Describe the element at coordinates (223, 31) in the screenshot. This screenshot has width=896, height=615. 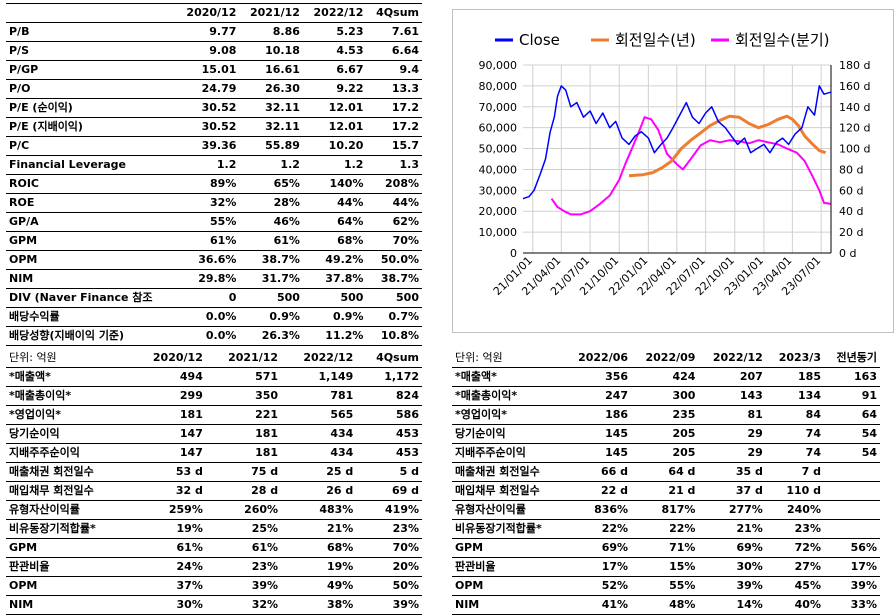
I see `cell-value: 9.77` at that location.